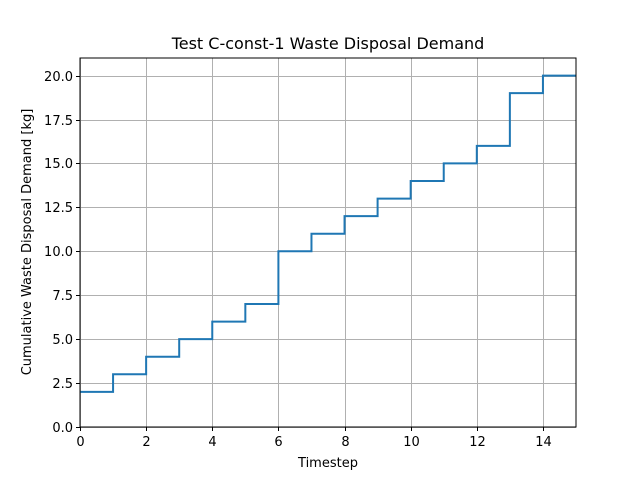  Describe the element at coordinates (62, 340) in the screenshot. I see `y-tick-label: 5.0` at that location.